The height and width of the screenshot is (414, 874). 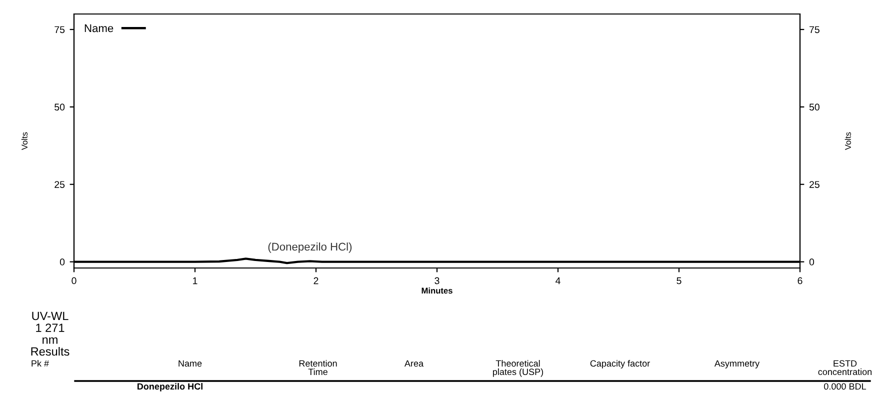 I want to click on x-tick-label: 6, so click(x=800, y=280).